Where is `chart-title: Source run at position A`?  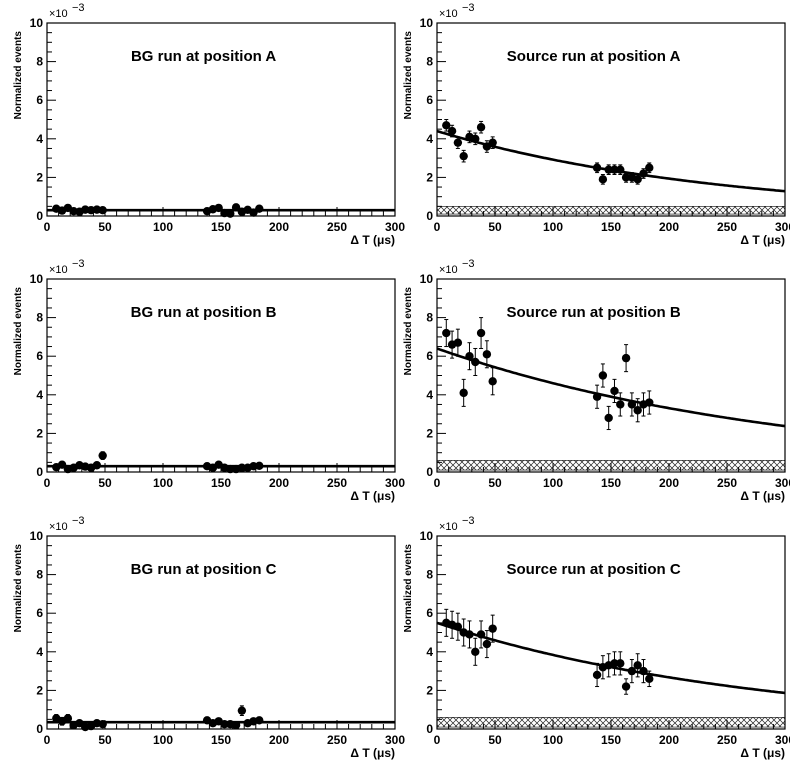
chart-title: Source run at position A is located at coordinates (594, 56).